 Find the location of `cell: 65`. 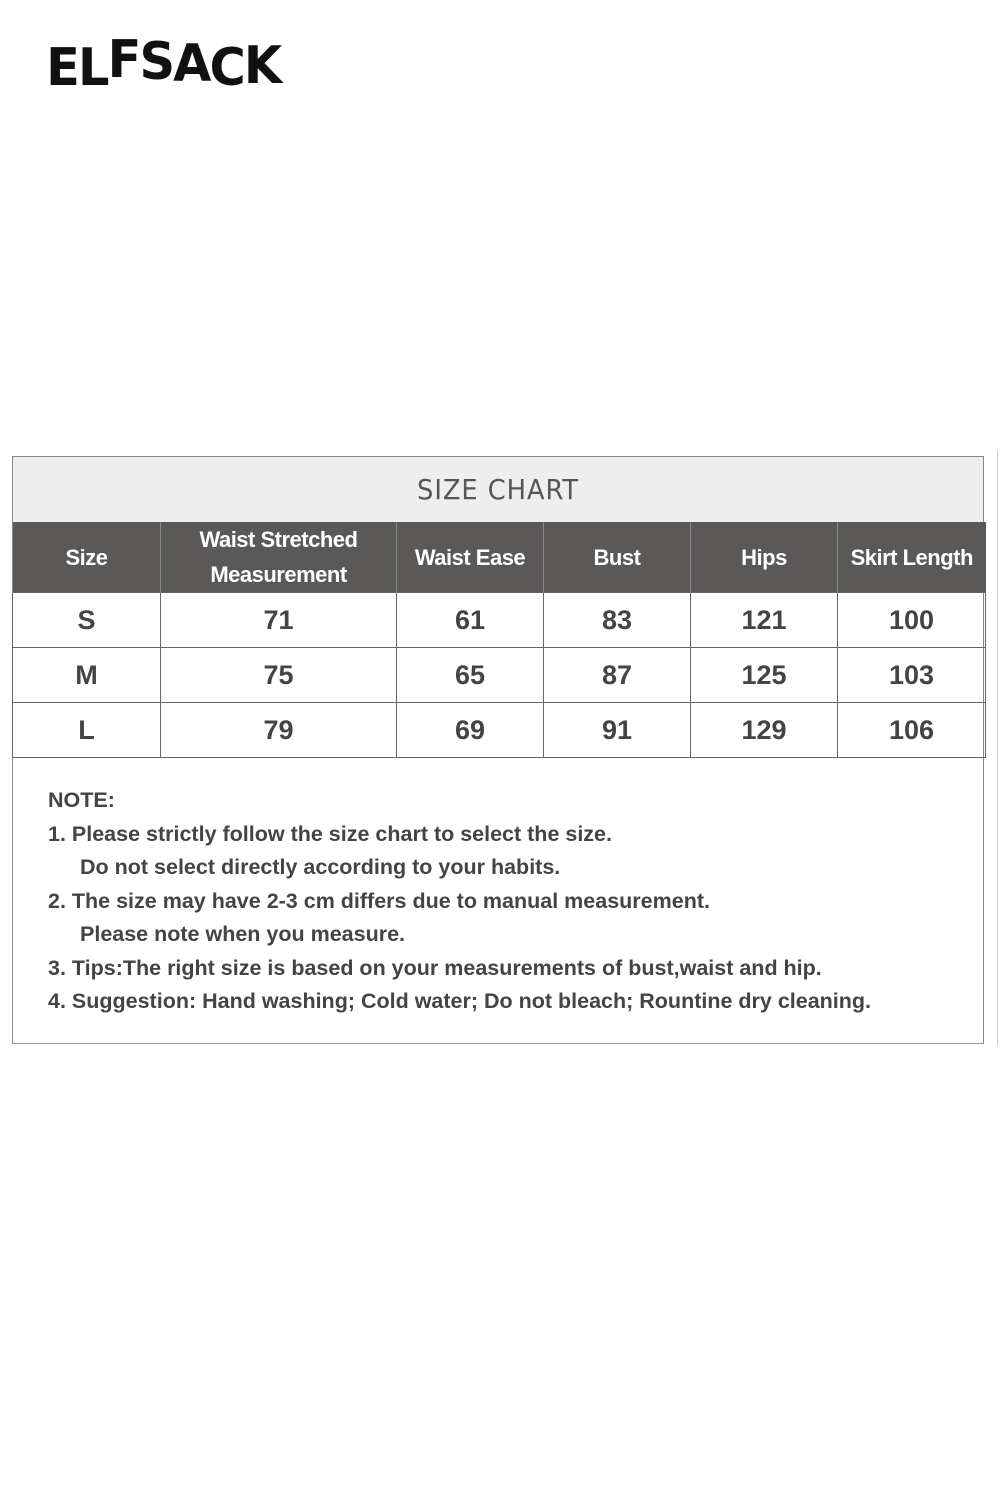

cell: 65 is located at coordinates (470, 675).